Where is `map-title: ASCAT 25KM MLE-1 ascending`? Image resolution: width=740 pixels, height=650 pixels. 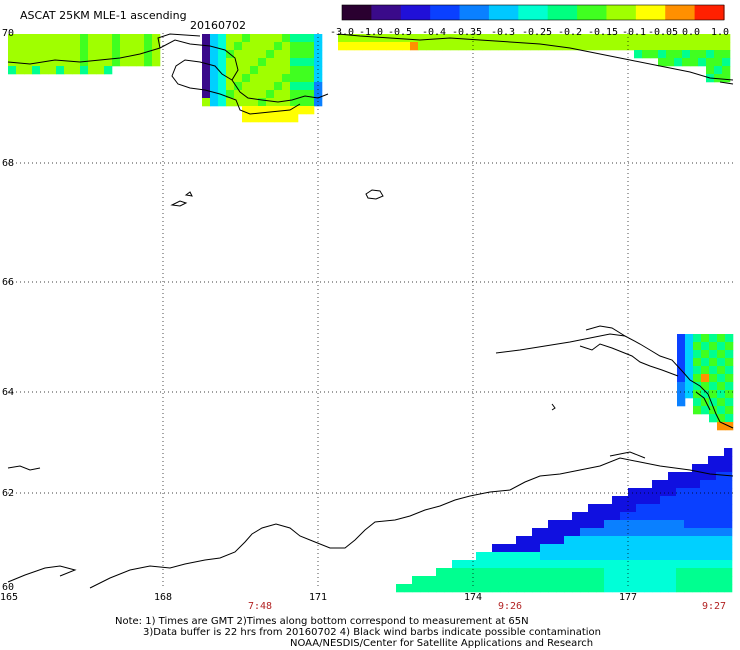 map-title: ASCAT 25KM MLE-1 ascending is located at coordinates (103, 15).